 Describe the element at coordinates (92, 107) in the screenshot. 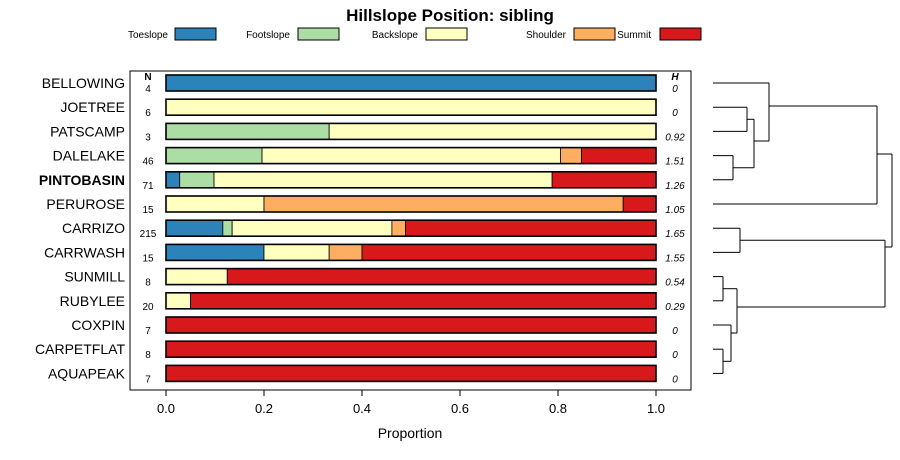

I see `row-label-joetree: JOETREE` at that location.